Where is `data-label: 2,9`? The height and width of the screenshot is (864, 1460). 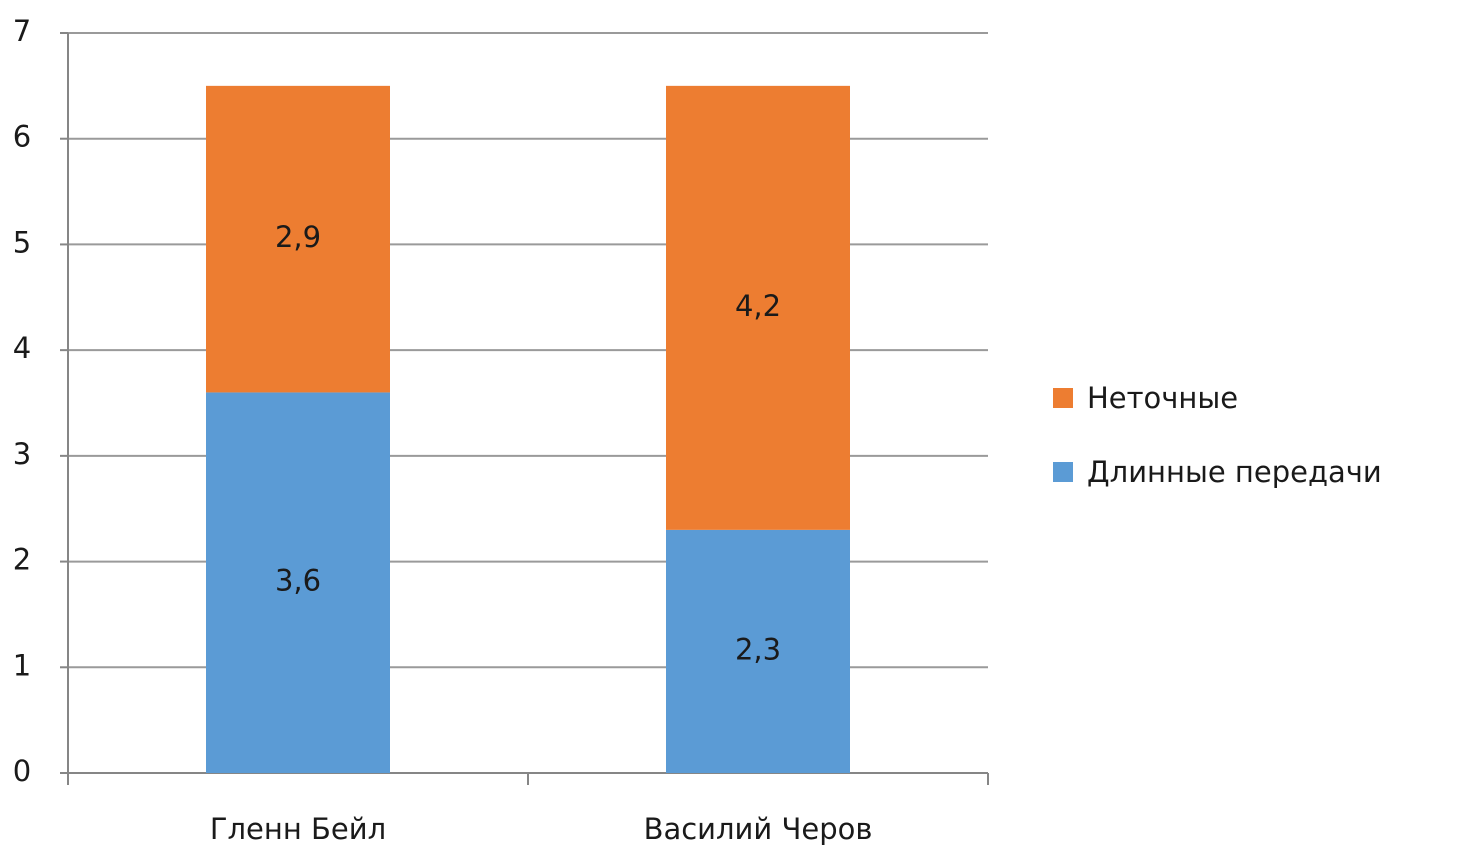
data-label: 2,9 is located at coordinates (298, 237).